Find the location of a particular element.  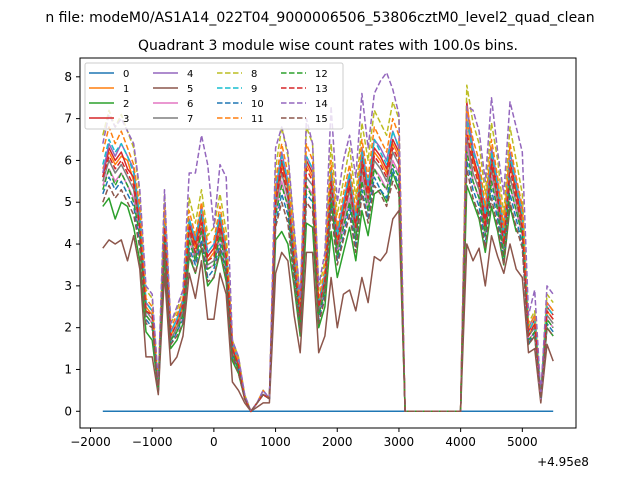

x-axis-offset-label: +4.95e8 is located at coordinates (563, 462).